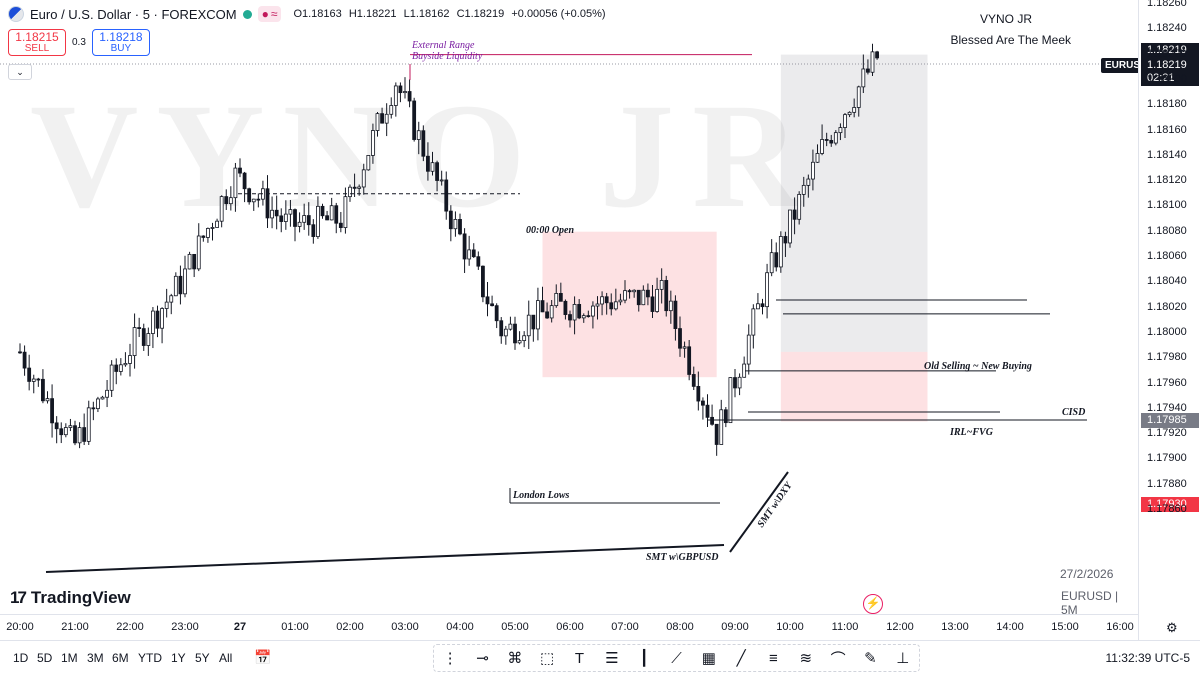  I want to click on collapse-chevron-icon: ⌄, so click(20, 72).